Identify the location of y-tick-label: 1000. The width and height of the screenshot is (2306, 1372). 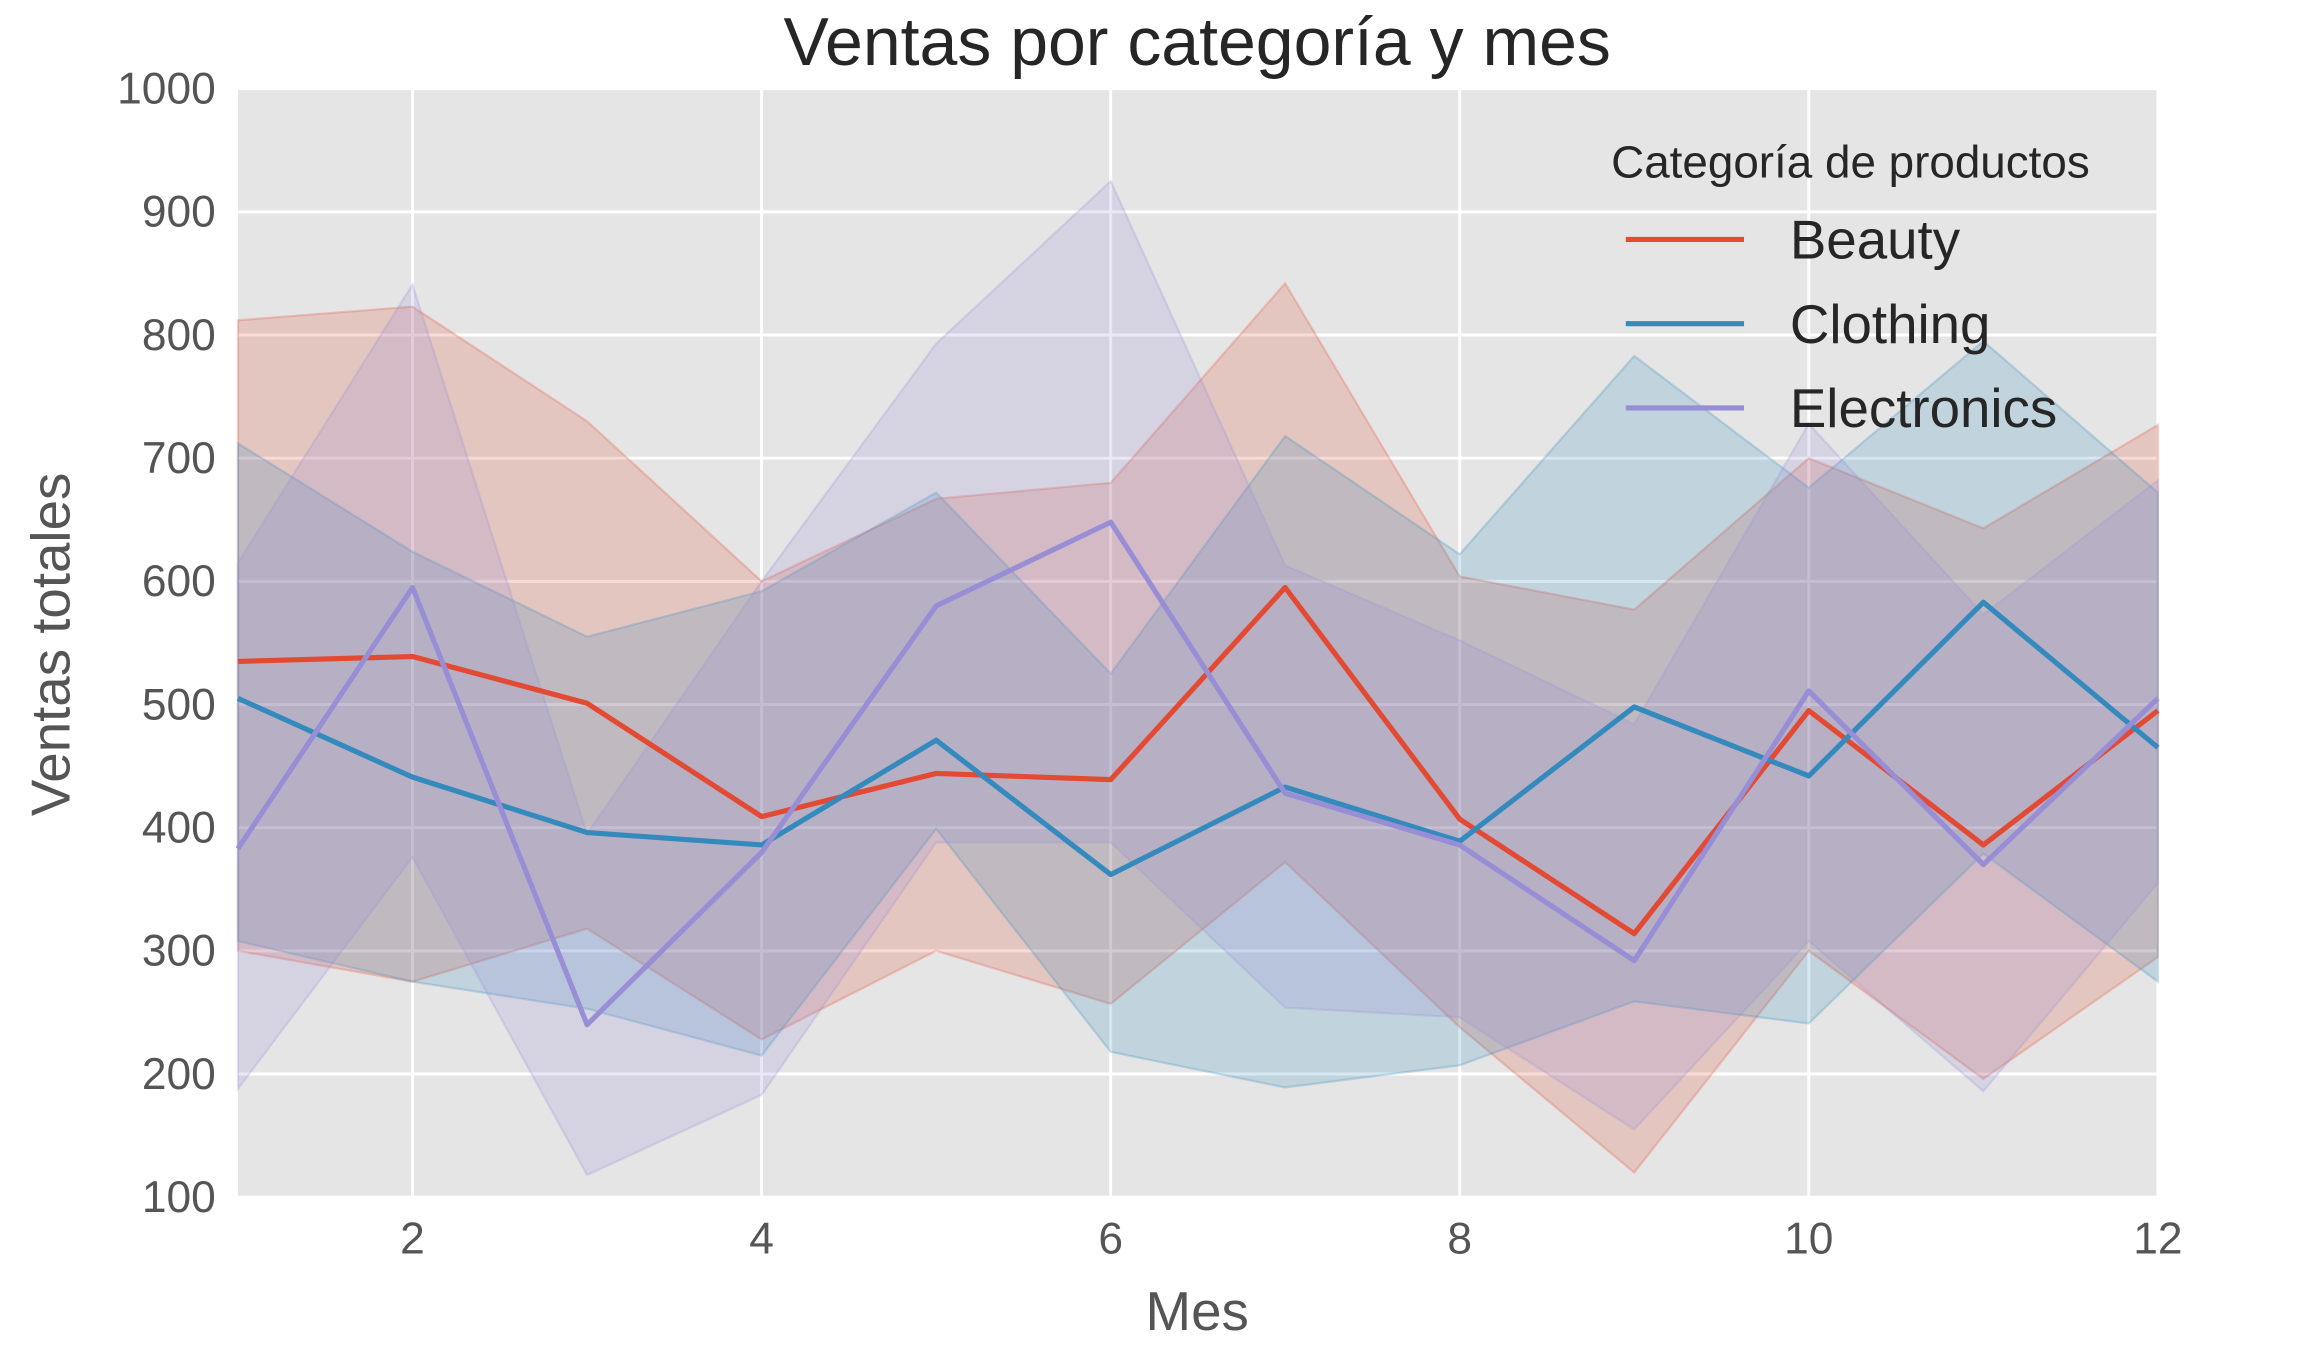
(166, 88).